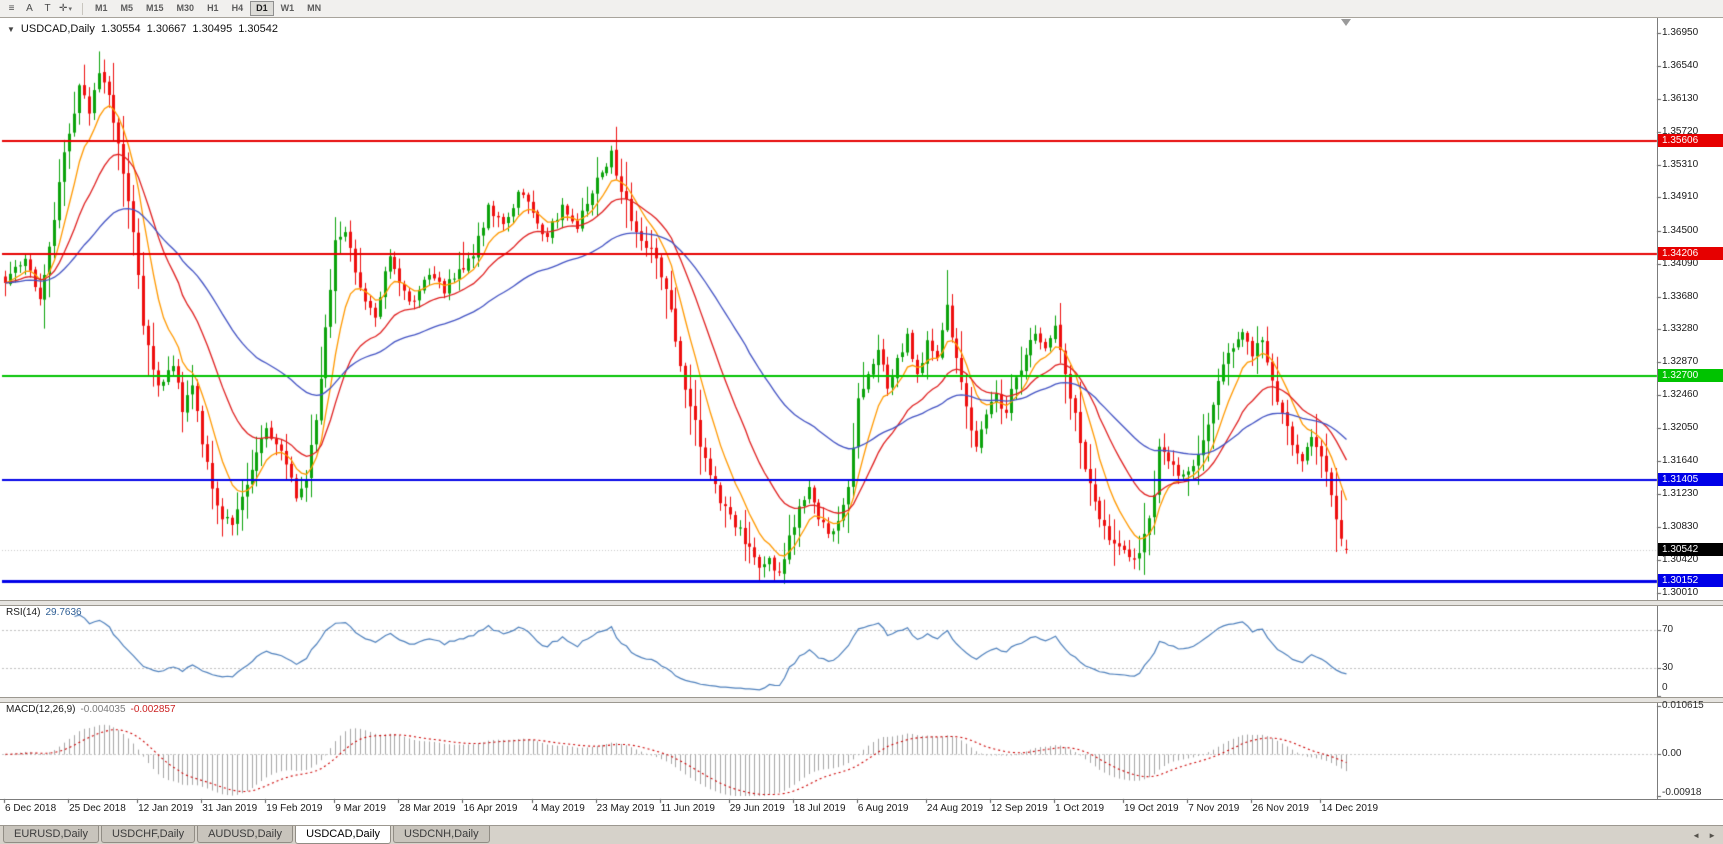 Image resolution: width=1723 pixels, height=844 pixels. What do you see at coordinates (82, 8) in the screenshot?
I see `toolbar-separator` at bounding box center [82, 8].